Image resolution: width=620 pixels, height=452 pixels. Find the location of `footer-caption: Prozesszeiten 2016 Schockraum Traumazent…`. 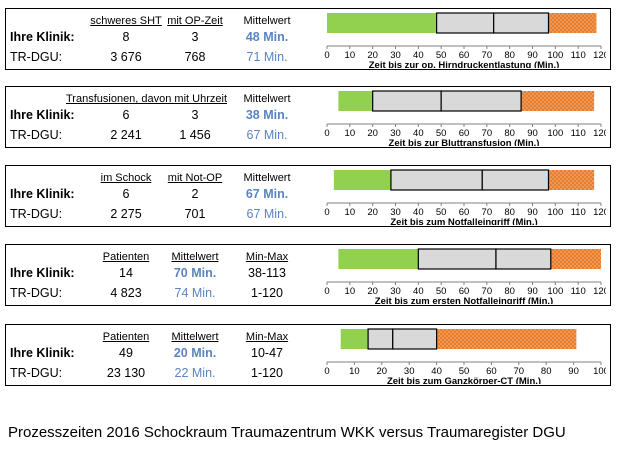

footer-caption: Prozesszeiten 2016 Schockraum Traumazent… is located at coordinates (287, 432).